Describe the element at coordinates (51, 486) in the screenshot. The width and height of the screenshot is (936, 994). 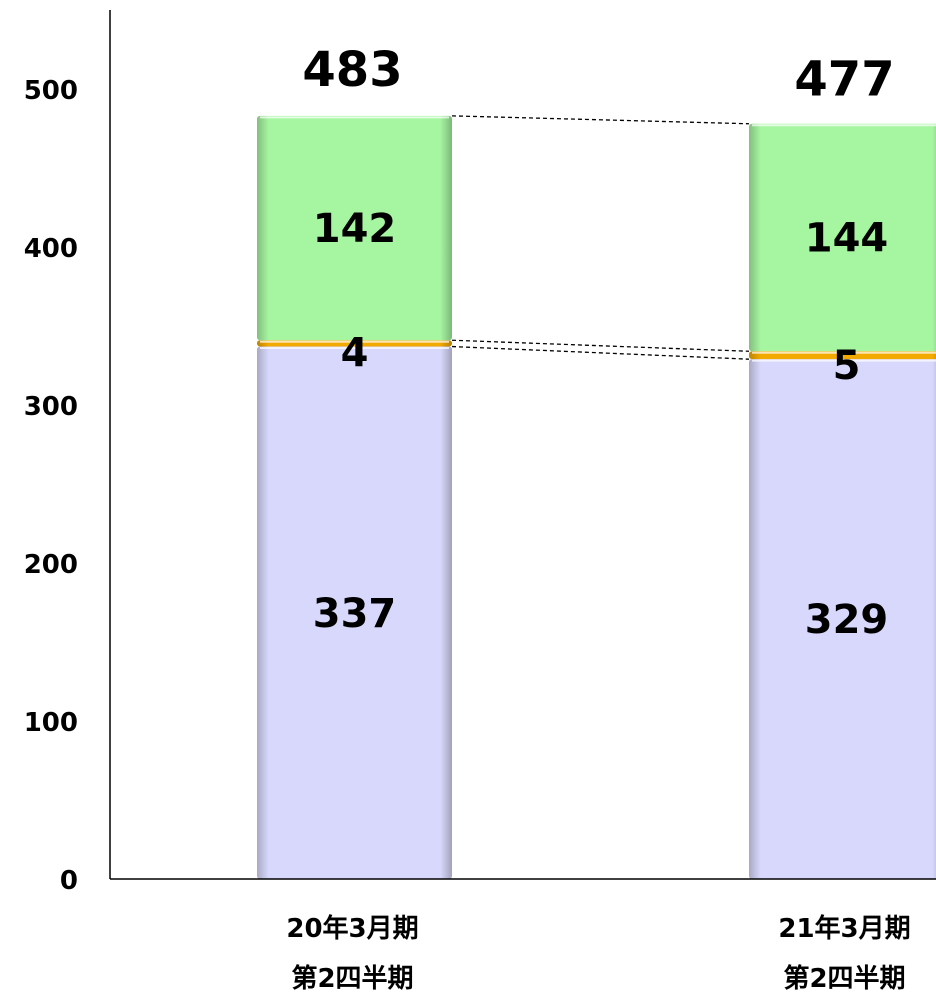
I see `y-tick-labels: 0 100 200 300 400 500` at that location.